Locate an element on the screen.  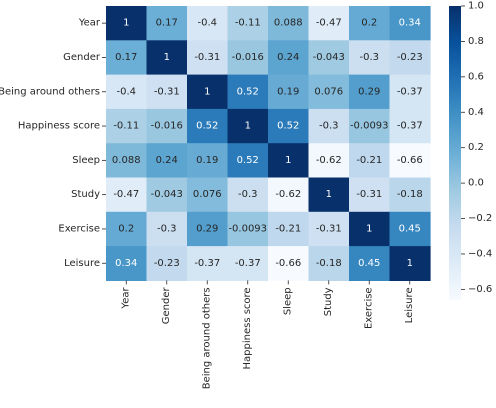
heatmap-cell-happiness-score-happiness-score is located at coordinates (248, 126).